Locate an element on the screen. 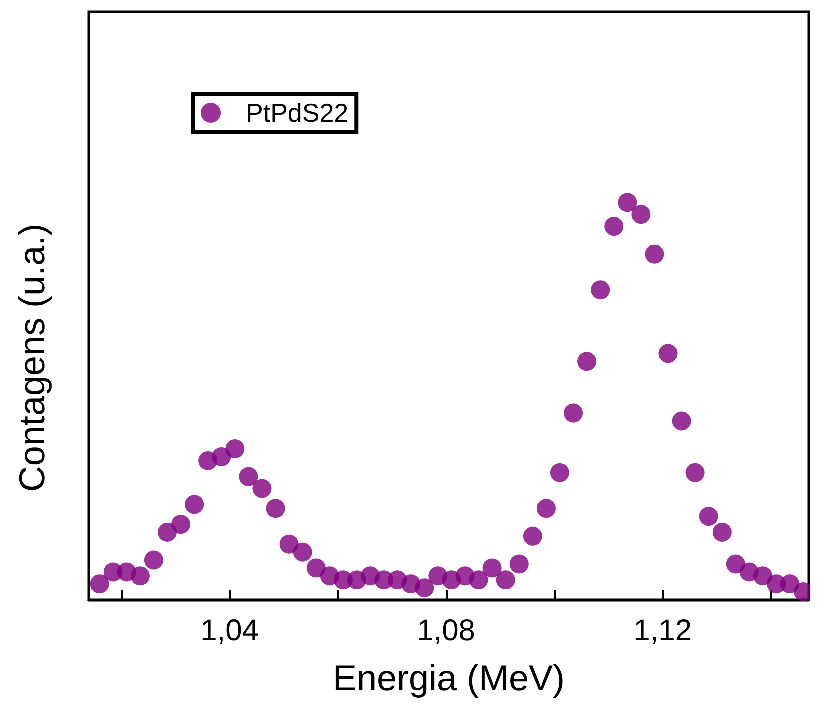 This screenshot has width=818, height=718. x-tick-label: 1,12 is located at coordinates (663, 631).